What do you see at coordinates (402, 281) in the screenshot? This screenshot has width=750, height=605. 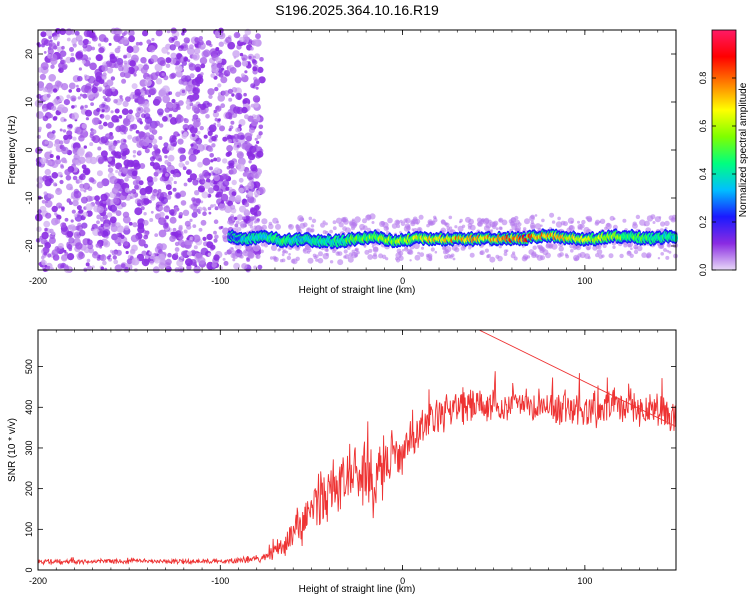 I see `spectrogram-x-tick-label: 0` at bounding box center [402, 281].